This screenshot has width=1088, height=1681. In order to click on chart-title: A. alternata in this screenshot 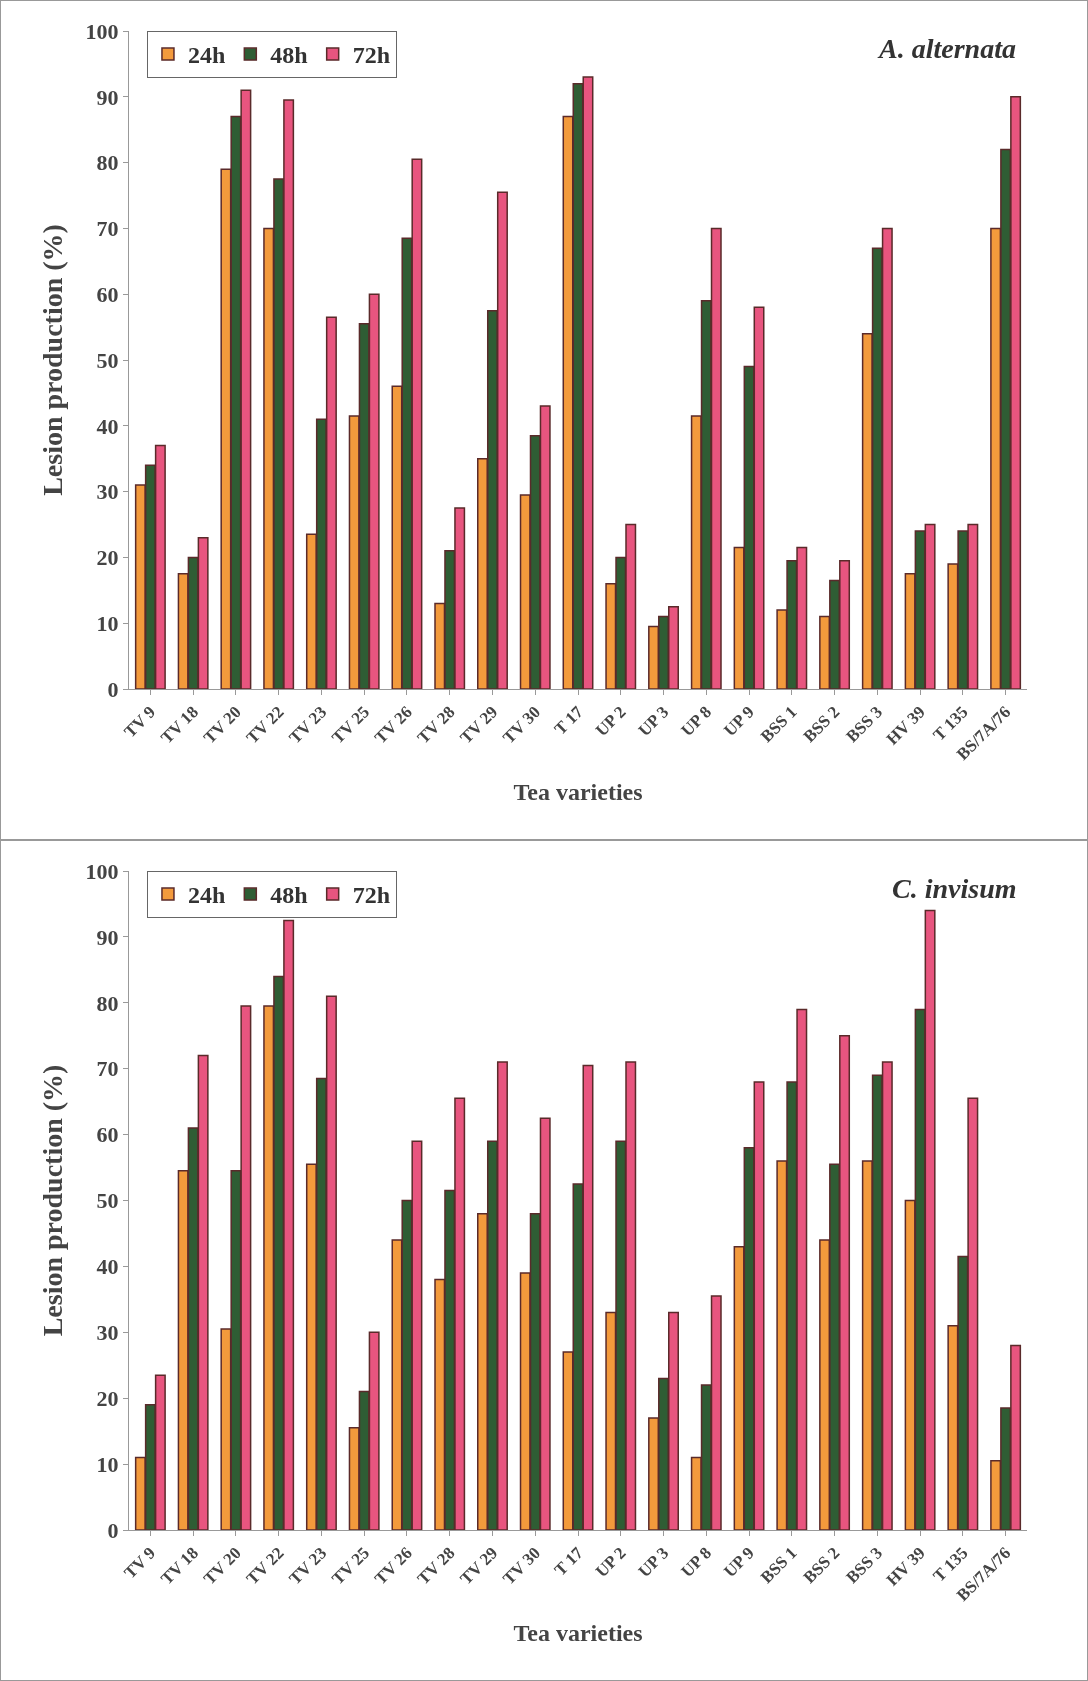, I will do `click(946, 48)`.